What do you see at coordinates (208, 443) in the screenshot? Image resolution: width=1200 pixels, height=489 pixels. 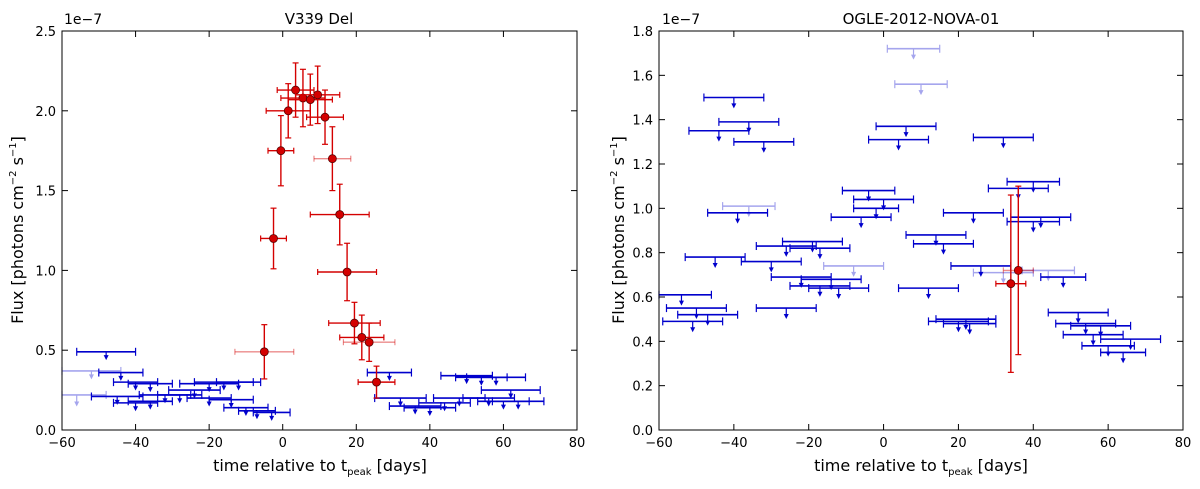 I see `x-tick-label: −20` at bounding box center [208, 443].